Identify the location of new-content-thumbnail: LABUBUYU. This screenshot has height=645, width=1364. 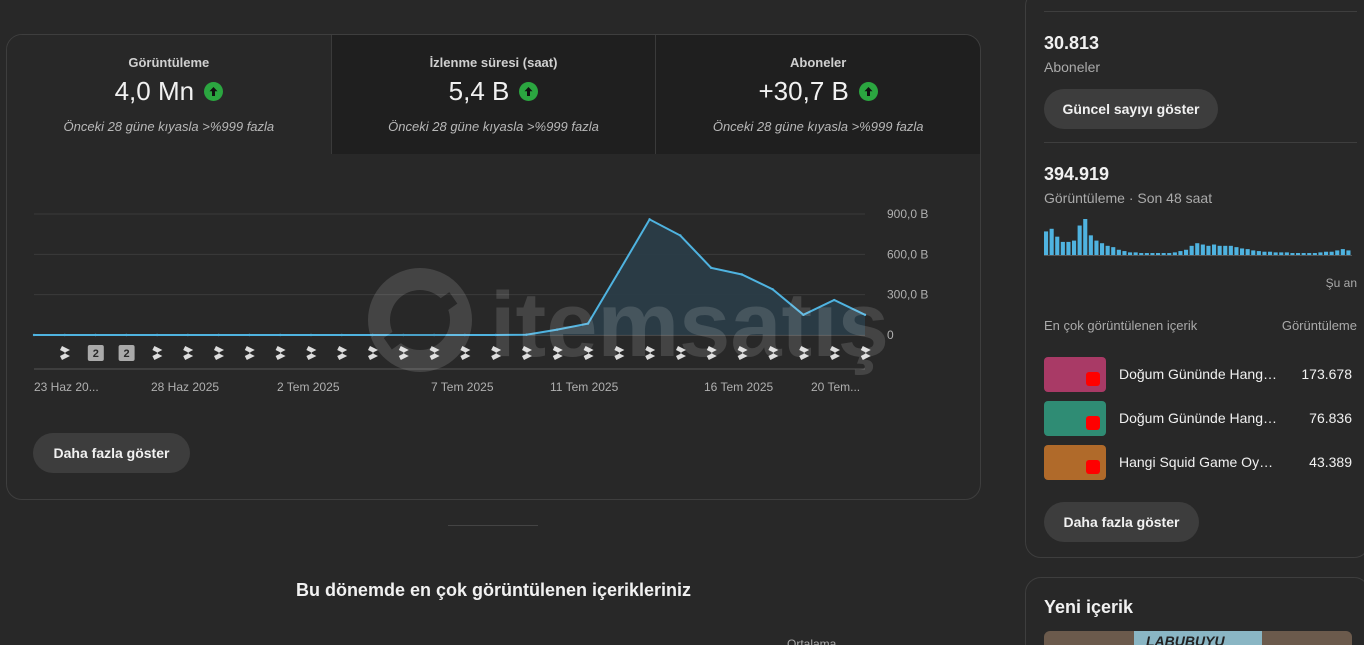
(1198, 638).